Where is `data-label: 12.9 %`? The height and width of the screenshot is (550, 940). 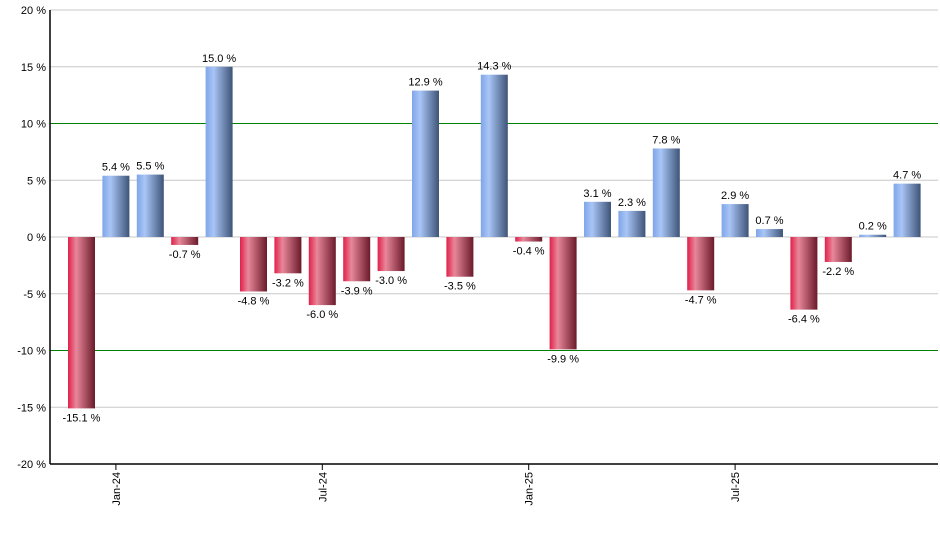
data-label: 12.9 % is located at coordinates (425, 83).